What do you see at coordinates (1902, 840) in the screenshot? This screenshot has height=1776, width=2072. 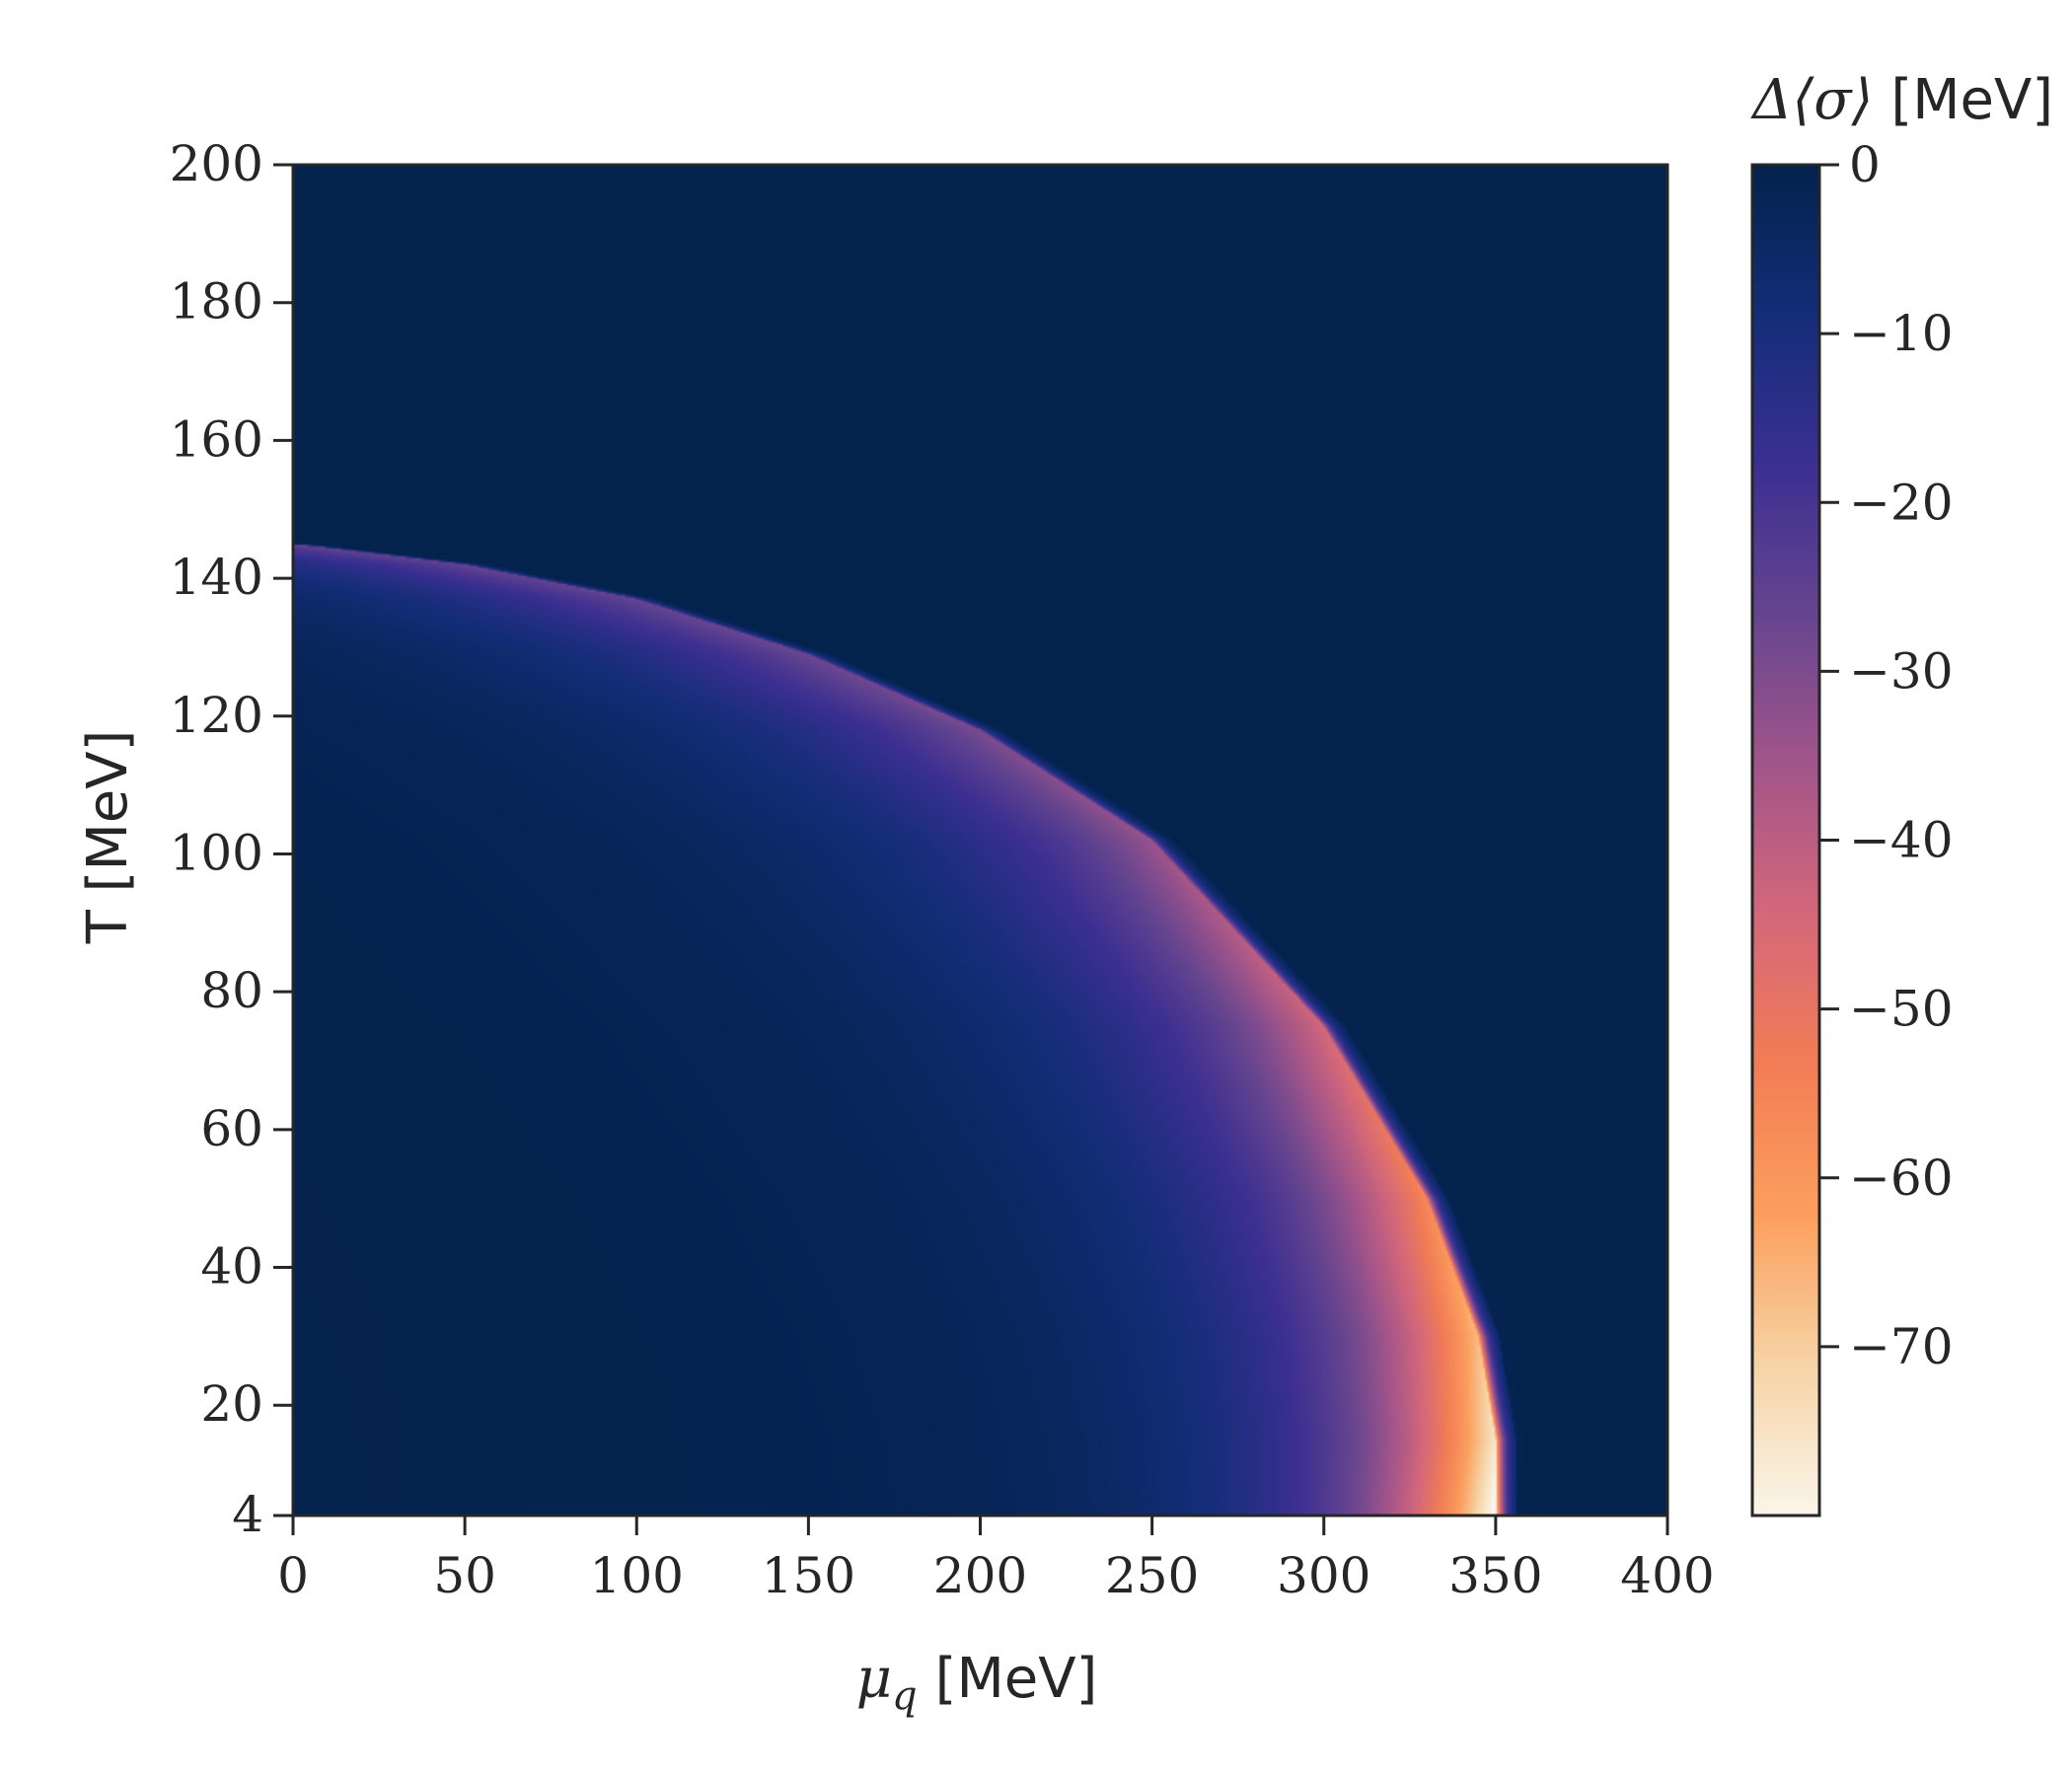 I see `colorbar-tick-label: −40` at bounding box center [1902, 840].